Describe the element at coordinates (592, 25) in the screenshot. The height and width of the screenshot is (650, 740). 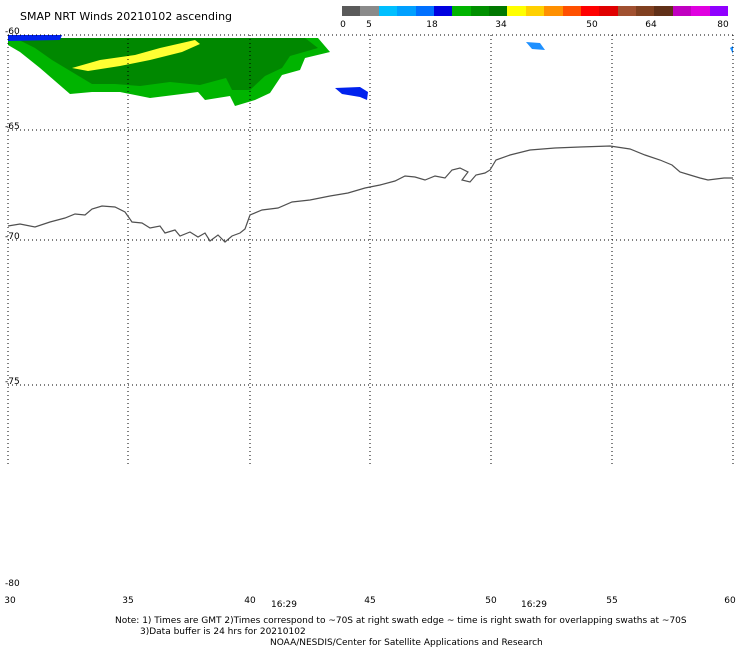
I see `colorbar-label-50: 50` at that location.